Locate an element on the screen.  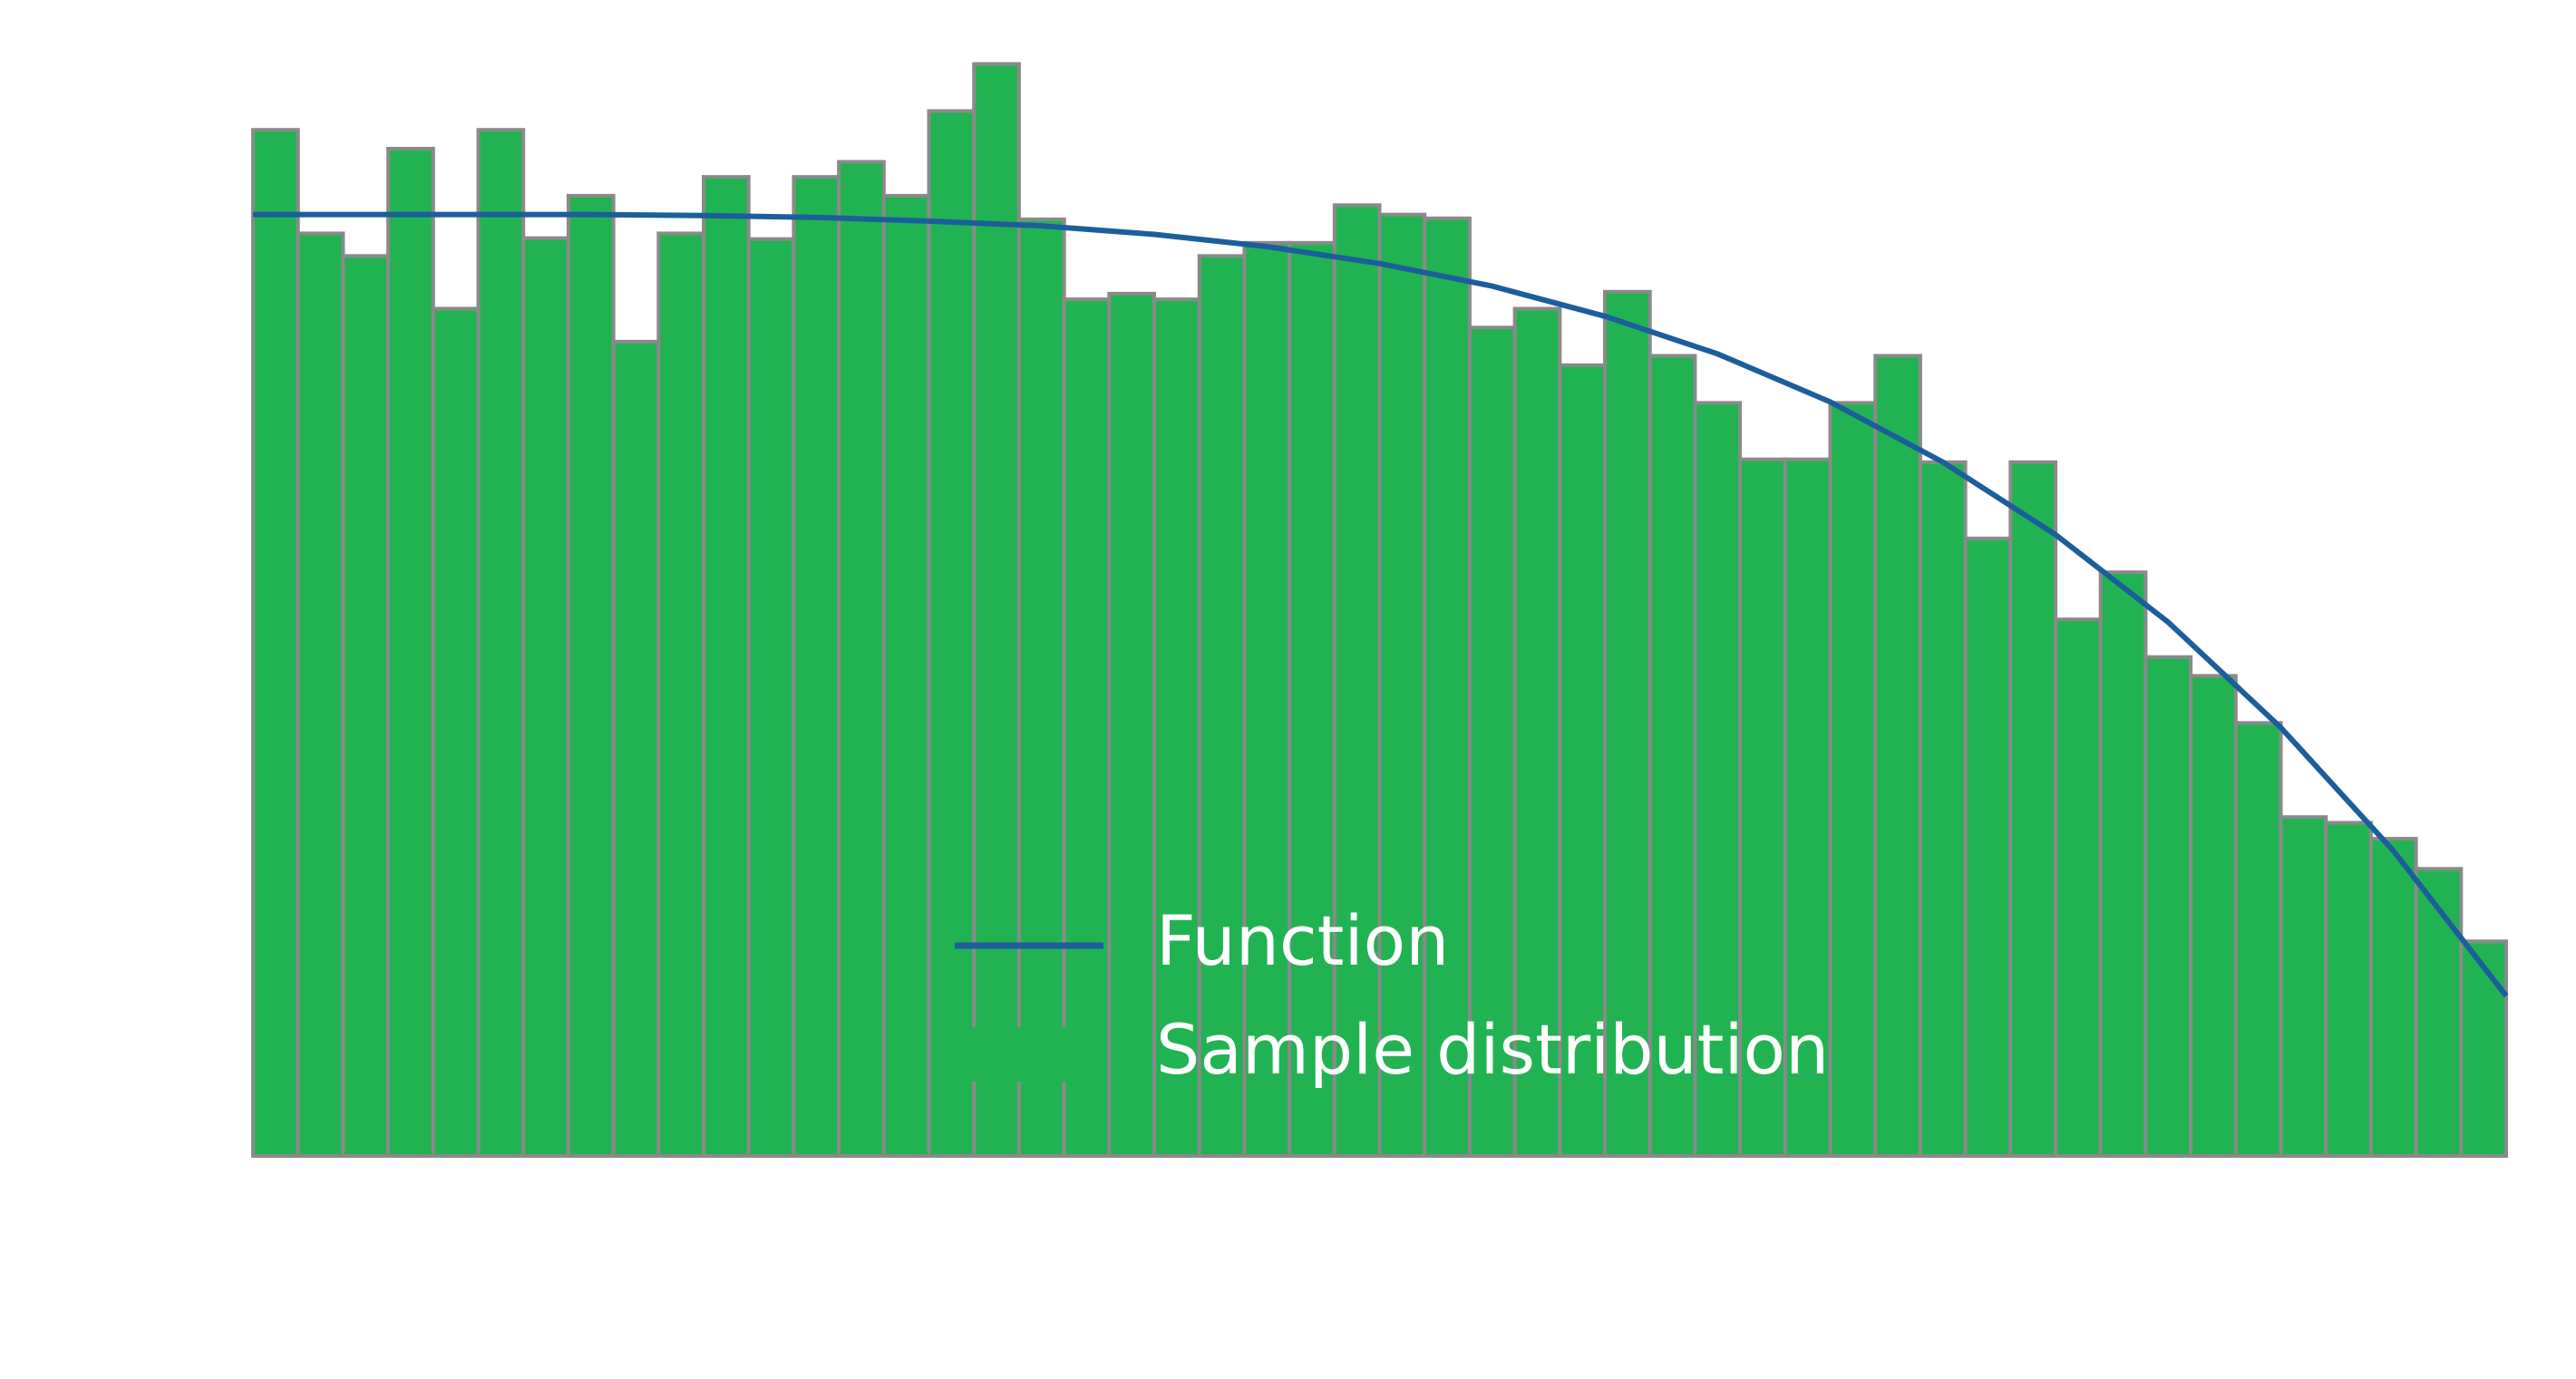
legend-swatch is located at coordinates (1029, 1054).